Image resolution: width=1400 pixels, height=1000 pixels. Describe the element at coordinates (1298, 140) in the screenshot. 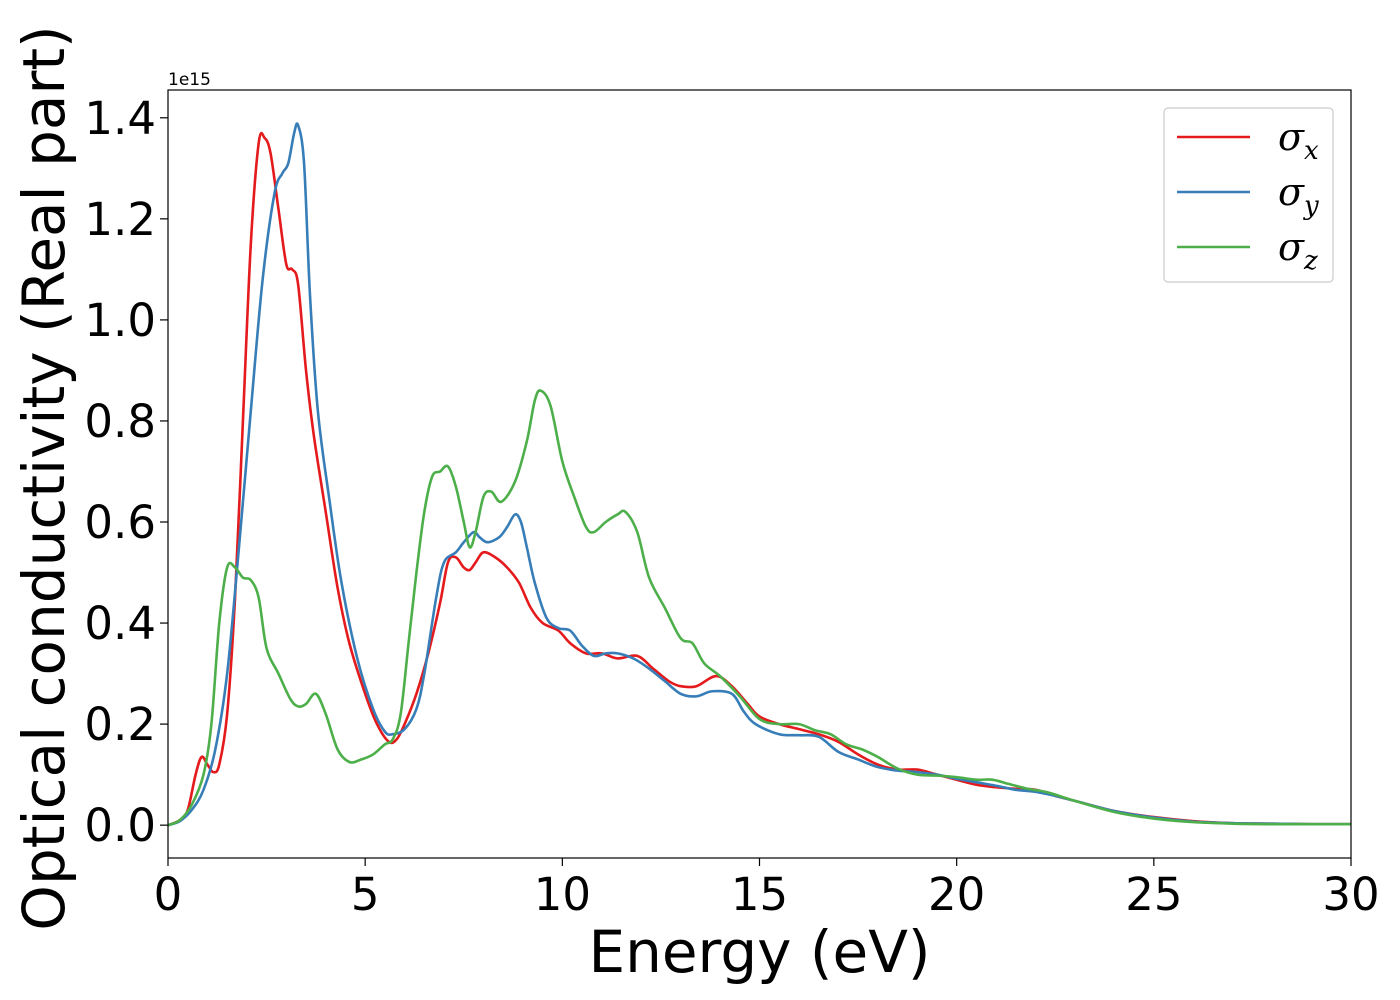

I see `legend-entry-sigma-x: σx` at that location.